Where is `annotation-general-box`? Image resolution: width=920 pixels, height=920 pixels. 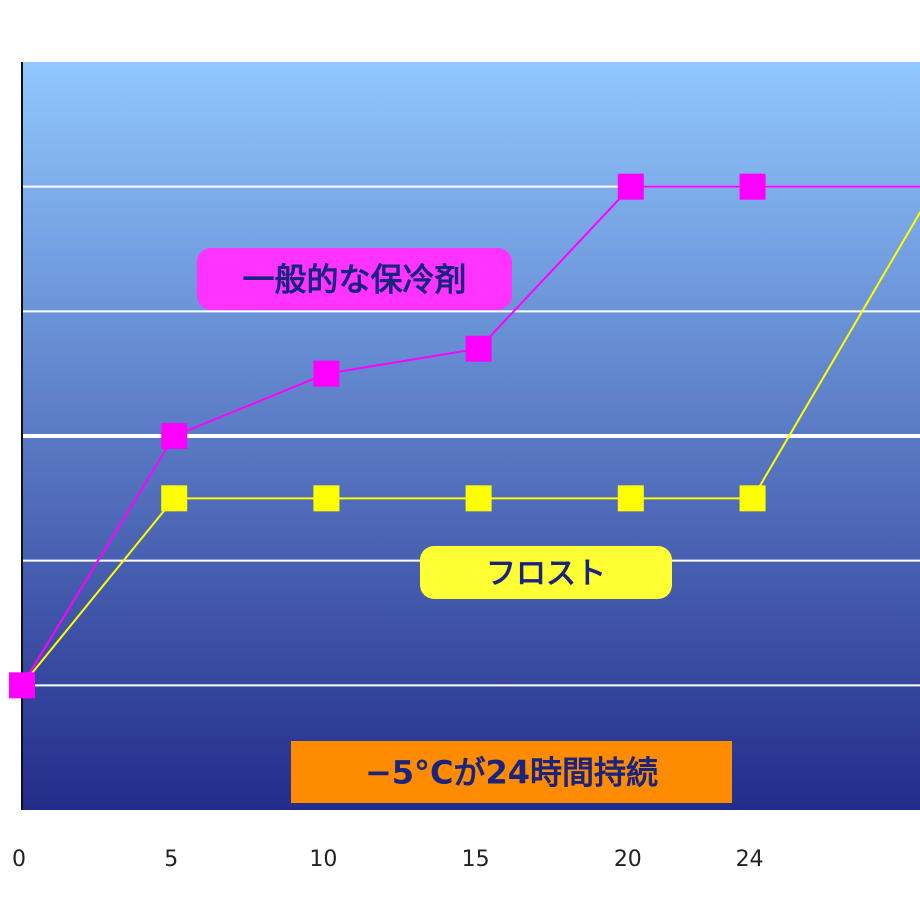
annotation-general-box is located at coordinates (354, 279).